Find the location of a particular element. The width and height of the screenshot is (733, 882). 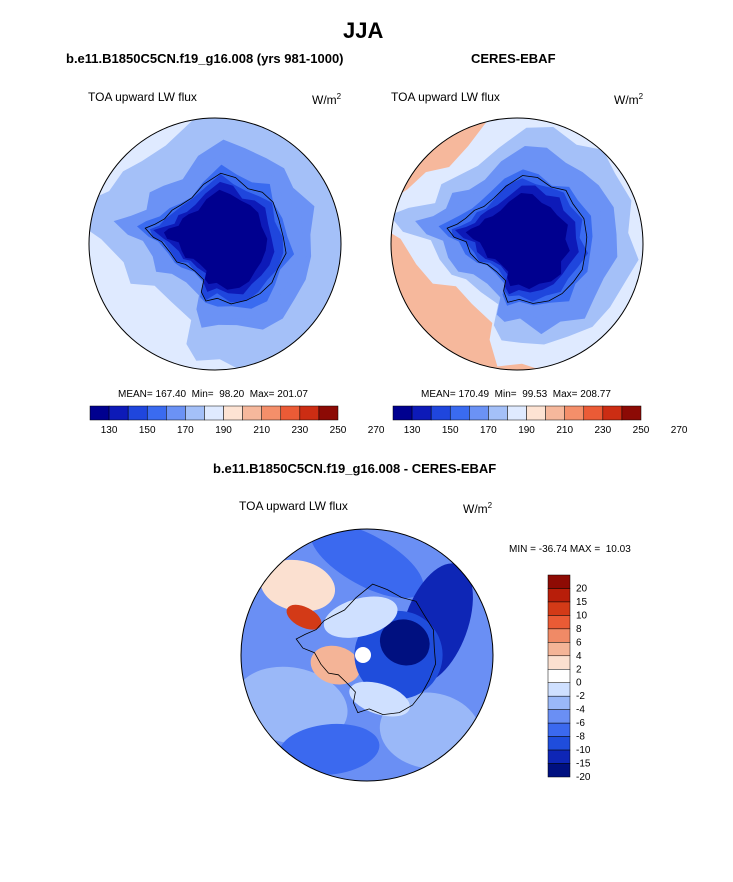

colorbar-tick-label: 0 is located at coordinates (579, 683).